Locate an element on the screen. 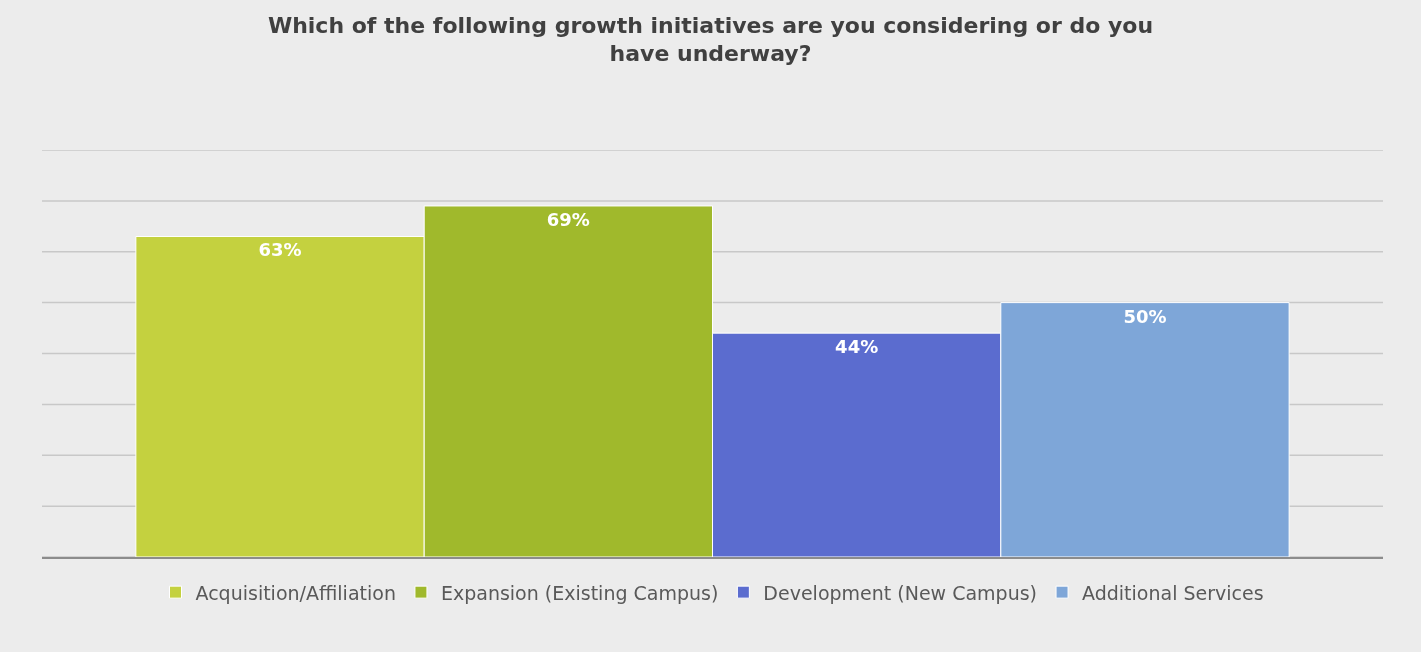 The height and width of the screenshot is (652, 1421). legend-label: Development (New Campus) is located at coordinates (900, 592).